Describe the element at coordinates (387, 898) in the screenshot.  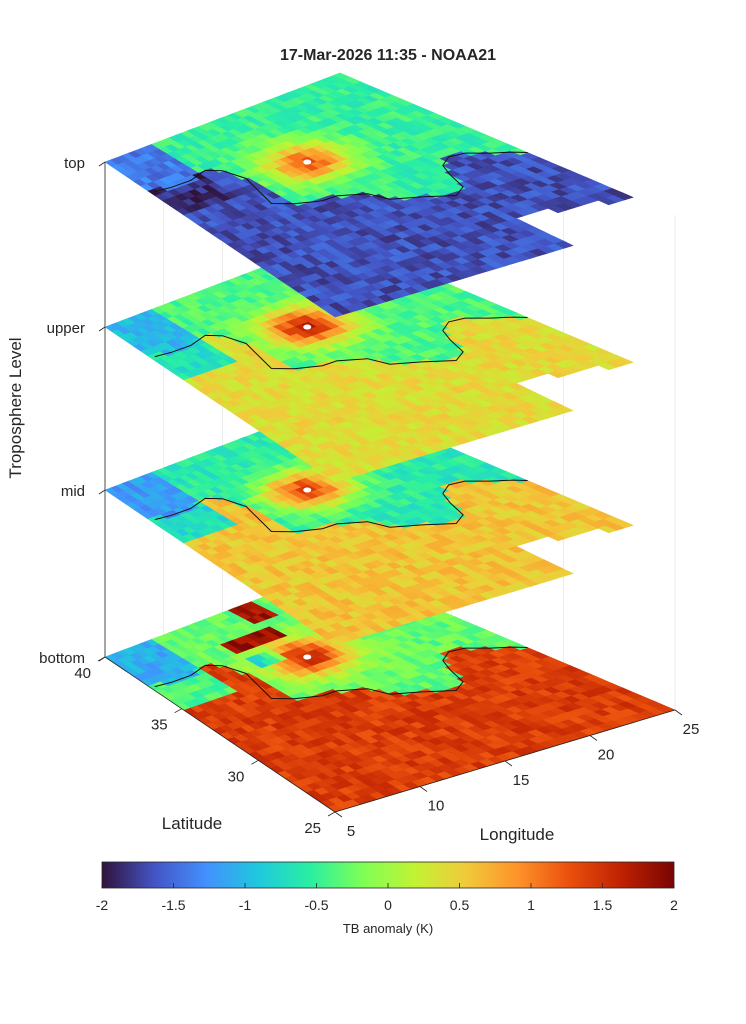
I see `colorbar: -2 -1.5 -1 -0.5 0 0.5 1 1.5 2 TB anomaly (K)` at that location.